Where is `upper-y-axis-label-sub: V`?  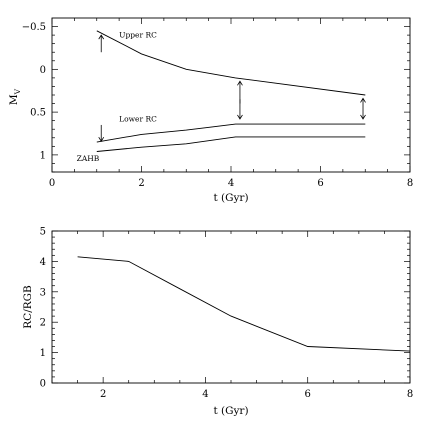 upper-y-axis-label-sub: V is located at coordinates (17, 91).